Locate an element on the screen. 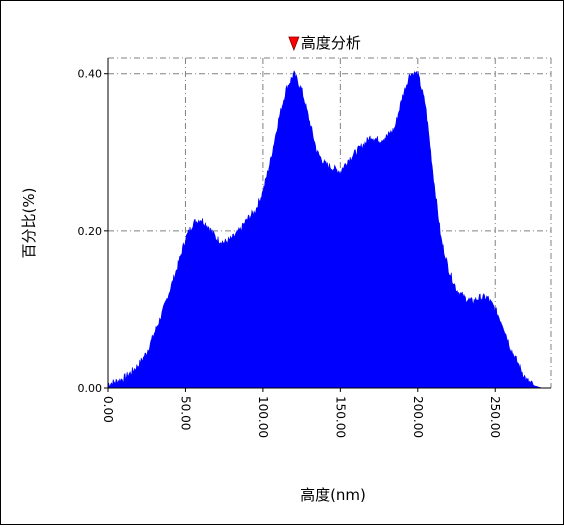 The image size is (564, 529). y-tick-labels: 0.00 0.20 0.40 is located at coordinates (93, 231).